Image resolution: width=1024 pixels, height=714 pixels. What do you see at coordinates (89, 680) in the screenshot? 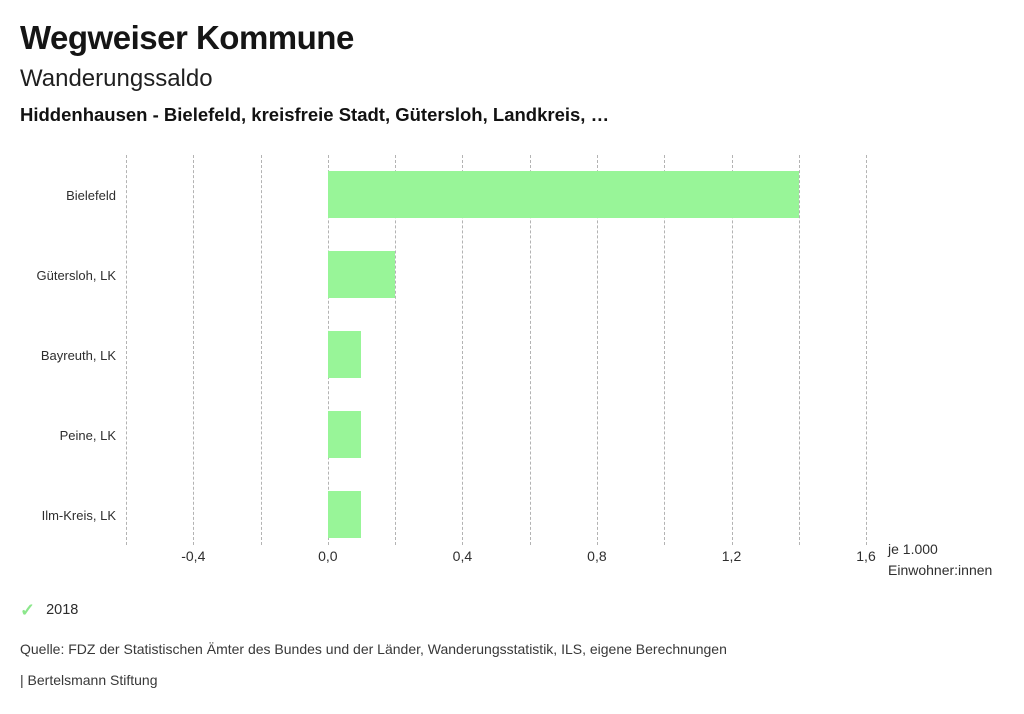
I see `brand-text: | Bertelsmann Stiftung` at bounding box center [89, 680].